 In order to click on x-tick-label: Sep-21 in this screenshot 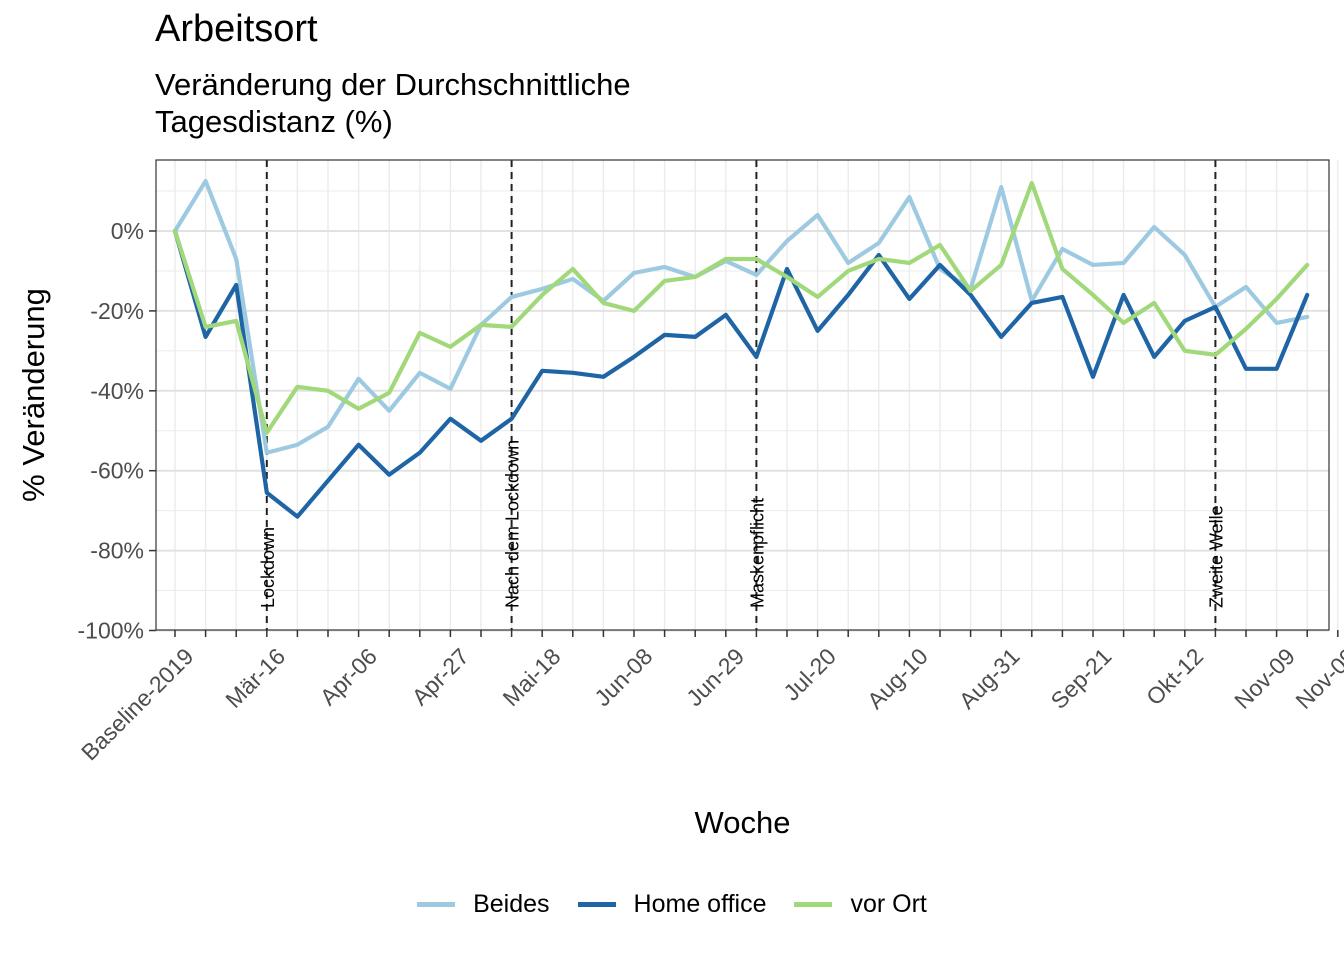, I will do `click(1081, 678)`.